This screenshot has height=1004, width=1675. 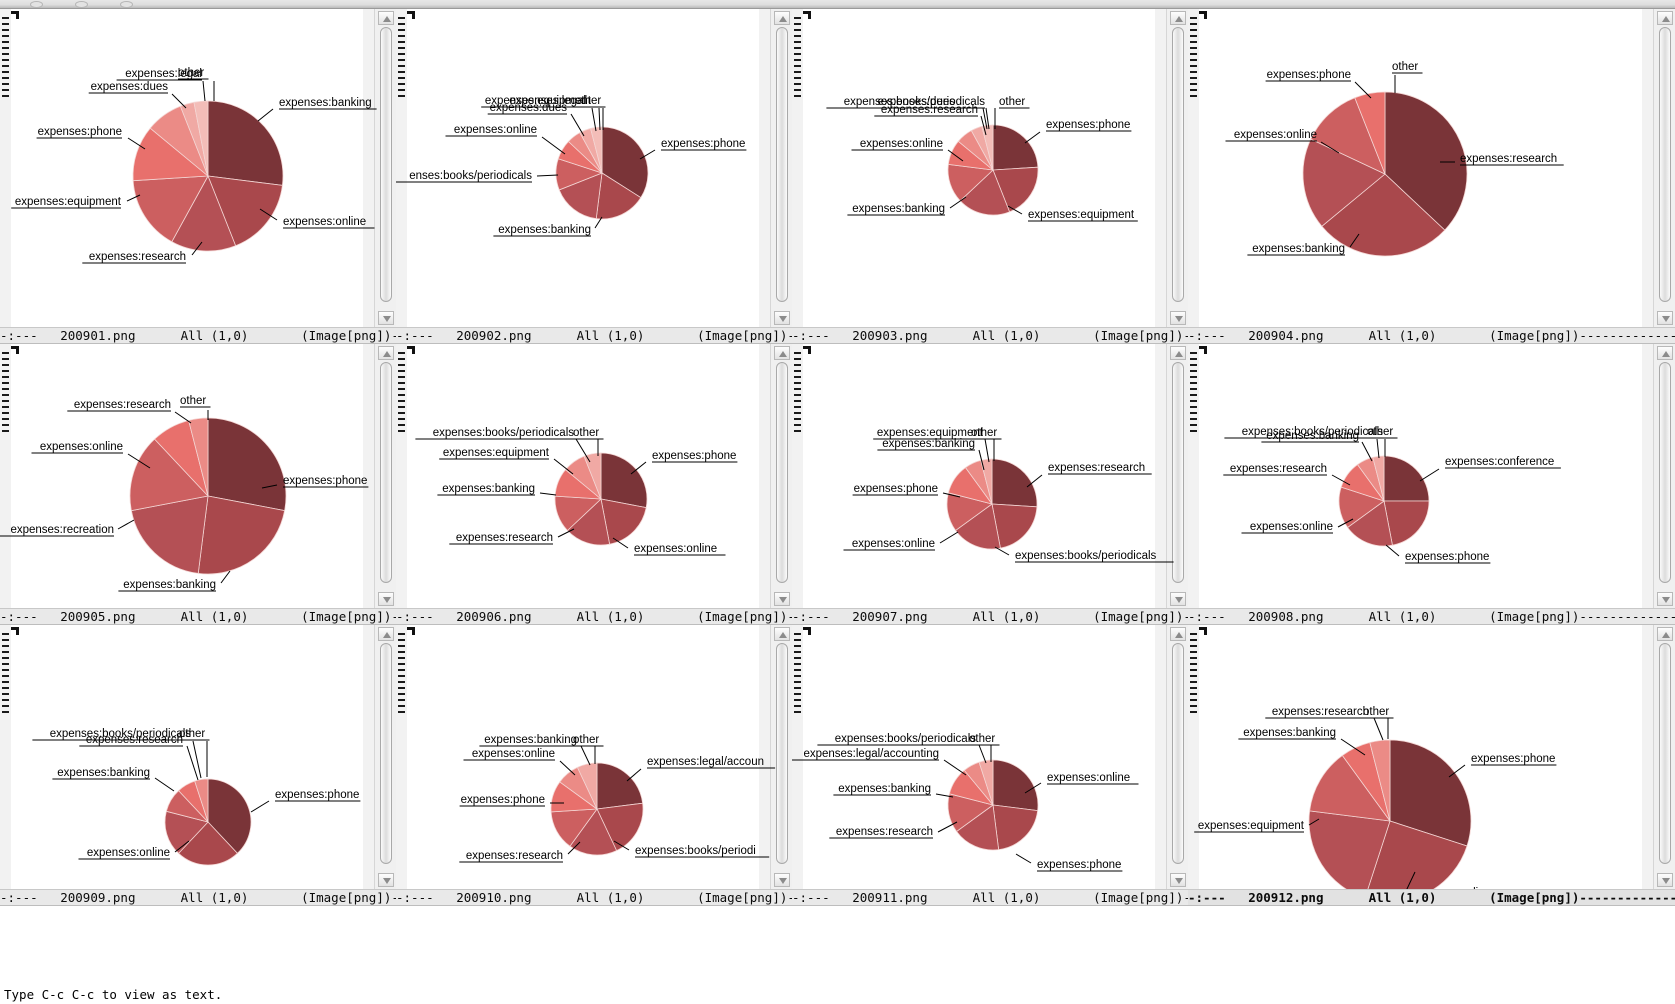 I want to click on open-file-icon, so click(x=81, y=4).